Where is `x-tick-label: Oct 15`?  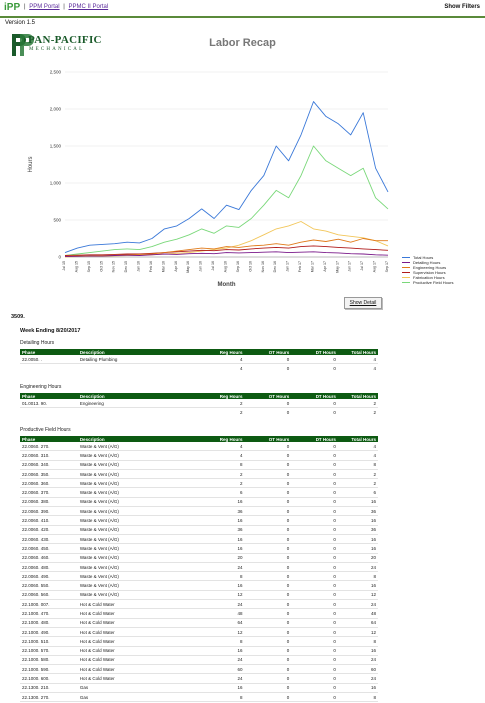
x-tick-label: Oct 15 is located at coordinates (101, 266).